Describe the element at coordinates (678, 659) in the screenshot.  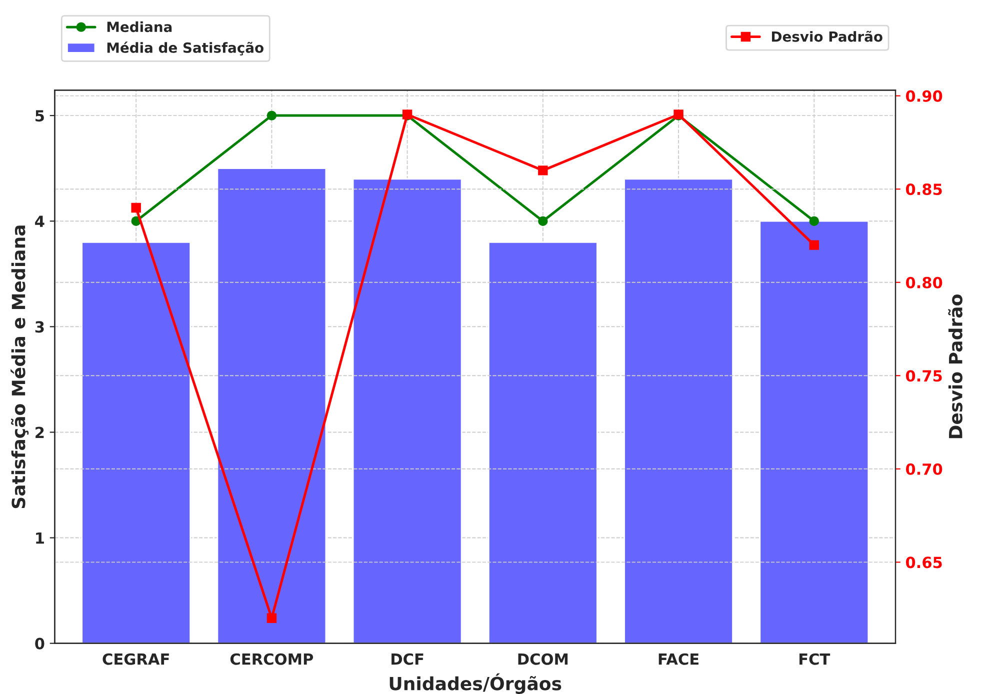
I see `x-tick-label: FACE` at that location.